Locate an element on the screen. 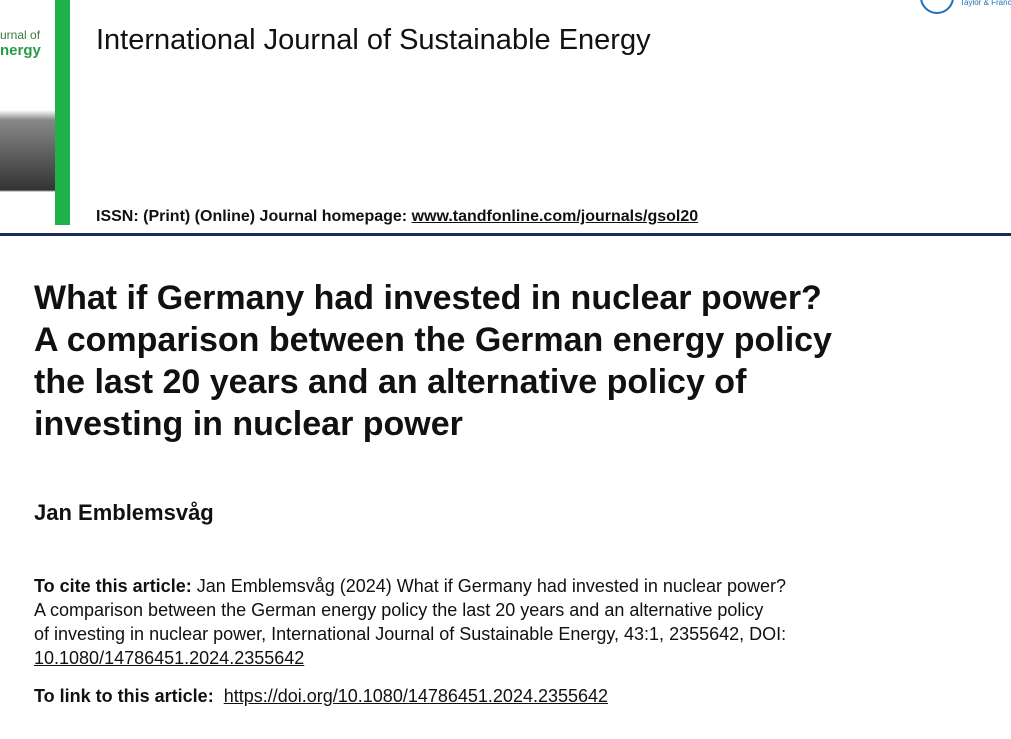 This screenshot has width=1011, height=739. publisher-logo is located at coordinates (937, 7).